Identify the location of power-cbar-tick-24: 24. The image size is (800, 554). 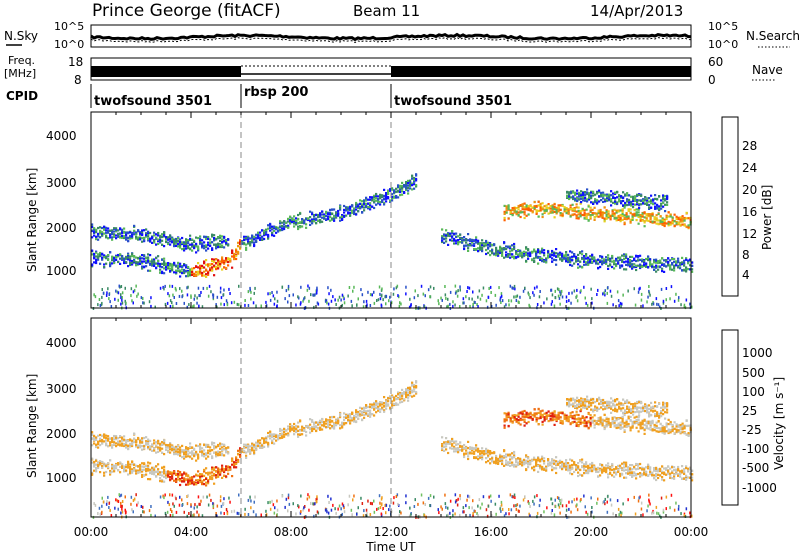
(749, 168).